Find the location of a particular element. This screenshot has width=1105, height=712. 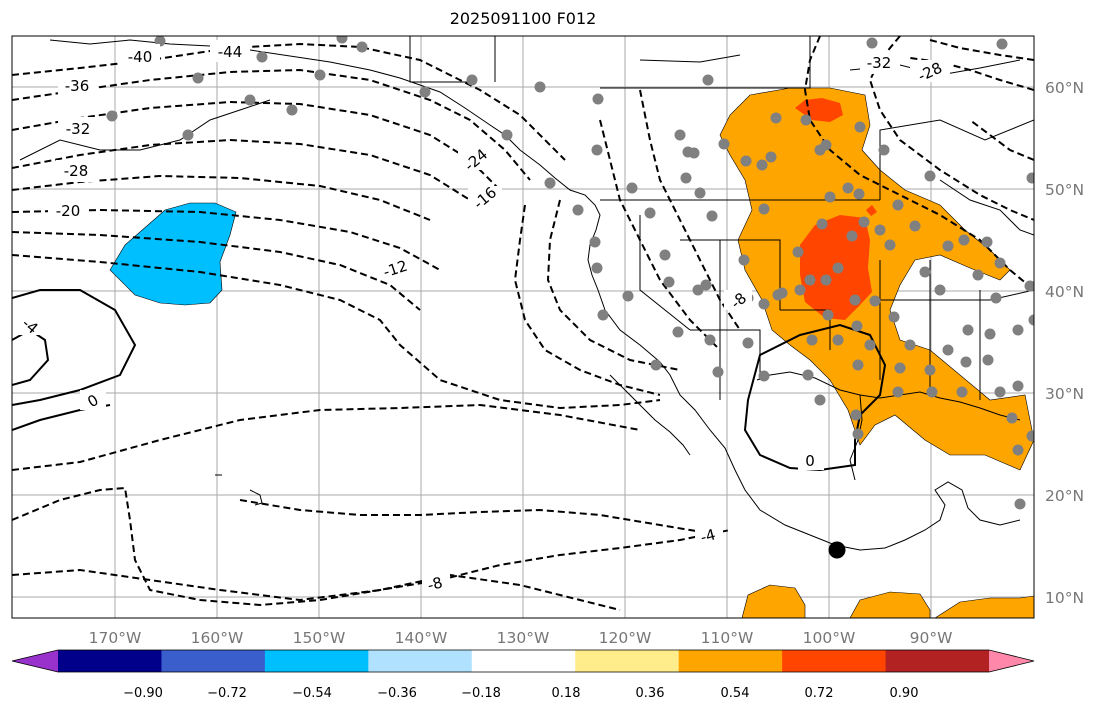

colorbar-tick-label: −0.54 is located at coordinates (312, 693).